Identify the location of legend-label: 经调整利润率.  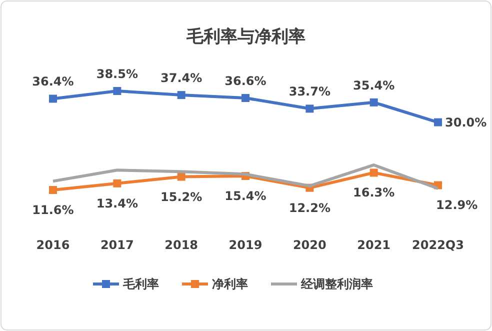
(336, 284).